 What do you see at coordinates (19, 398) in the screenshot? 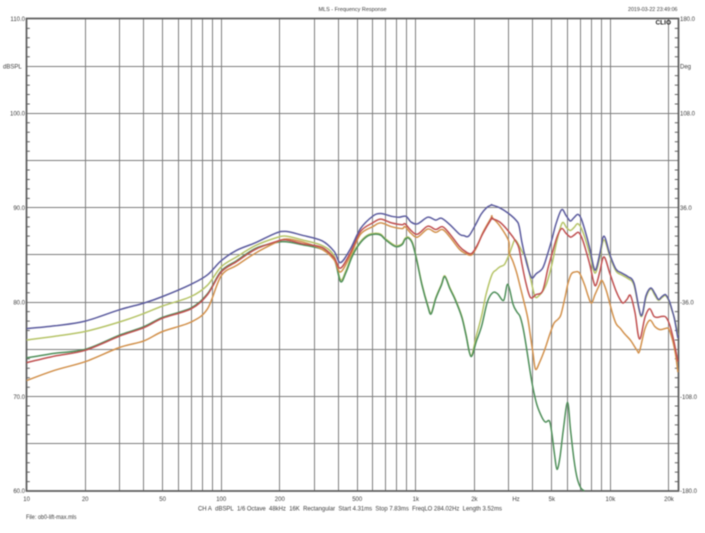
I see `svg-text: 70.0` at bounding box center [19, 398].